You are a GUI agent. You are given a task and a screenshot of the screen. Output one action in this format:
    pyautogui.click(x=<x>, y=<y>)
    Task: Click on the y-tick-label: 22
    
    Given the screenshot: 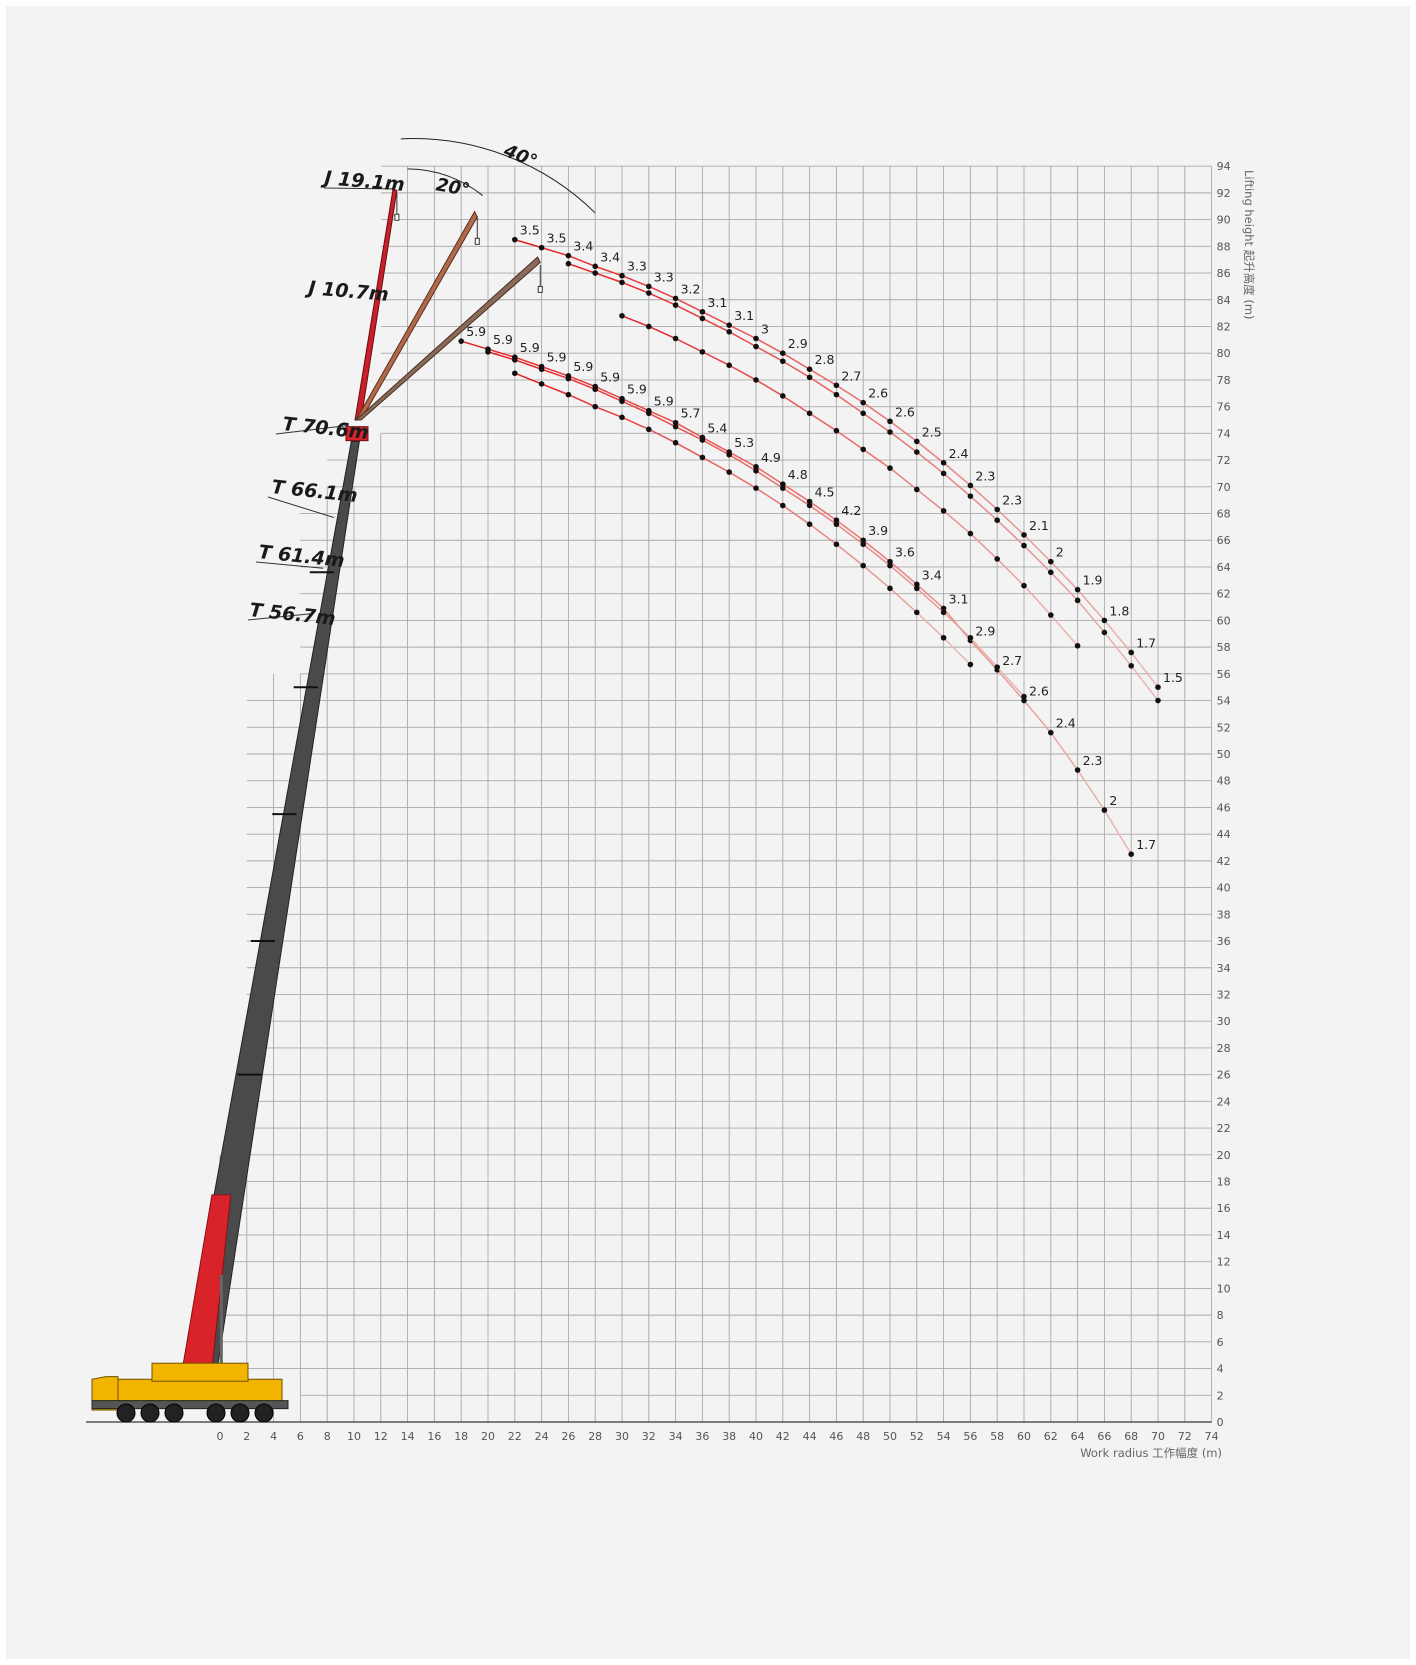 What is the action you would take?
    pyautogui.click(x=1224, y=1128)
    